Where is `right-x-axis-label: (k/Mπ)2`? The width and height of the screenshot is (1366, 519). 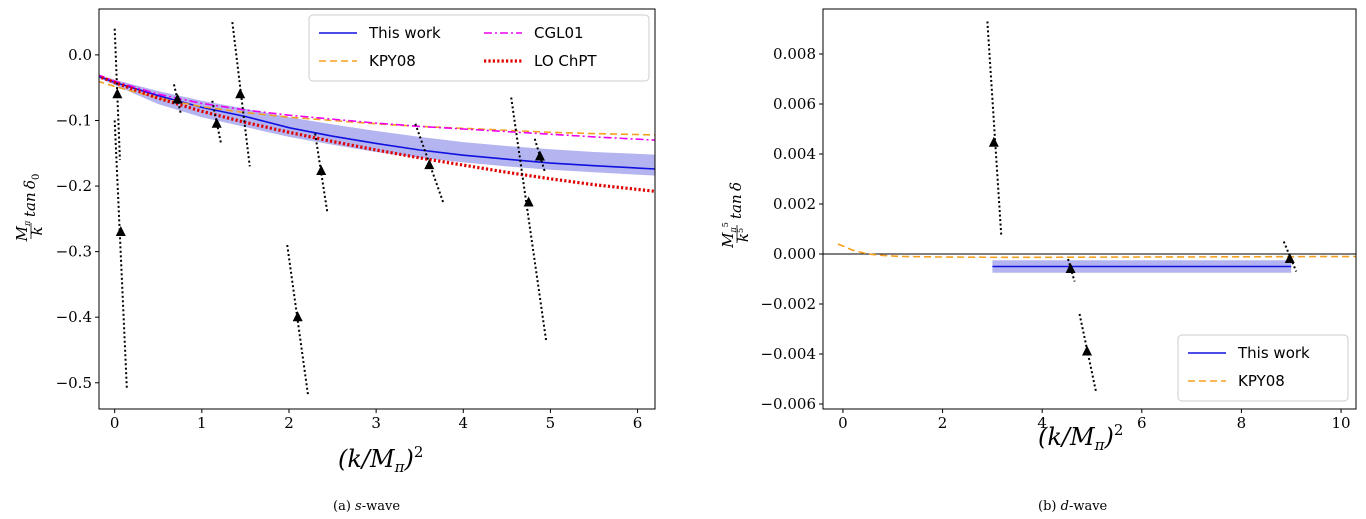 right-x-axis-label: (k/Mπ)2 is located at coordinates (1080, 437).